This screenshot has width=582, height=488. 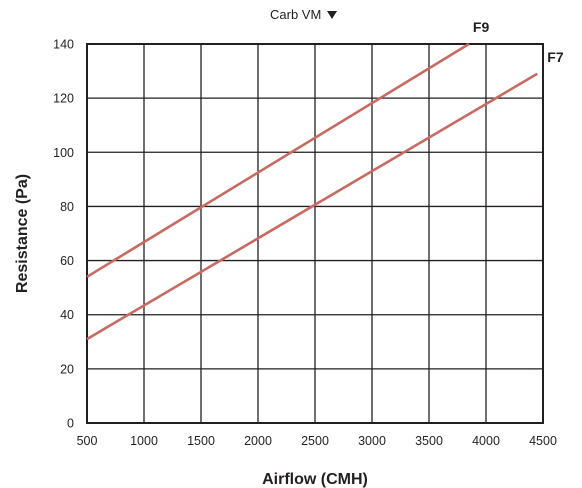 What do you see at coordinates (555, 57) in the screenshot?
I see `series-label-f7: F7` at bounding box center [555, 57].